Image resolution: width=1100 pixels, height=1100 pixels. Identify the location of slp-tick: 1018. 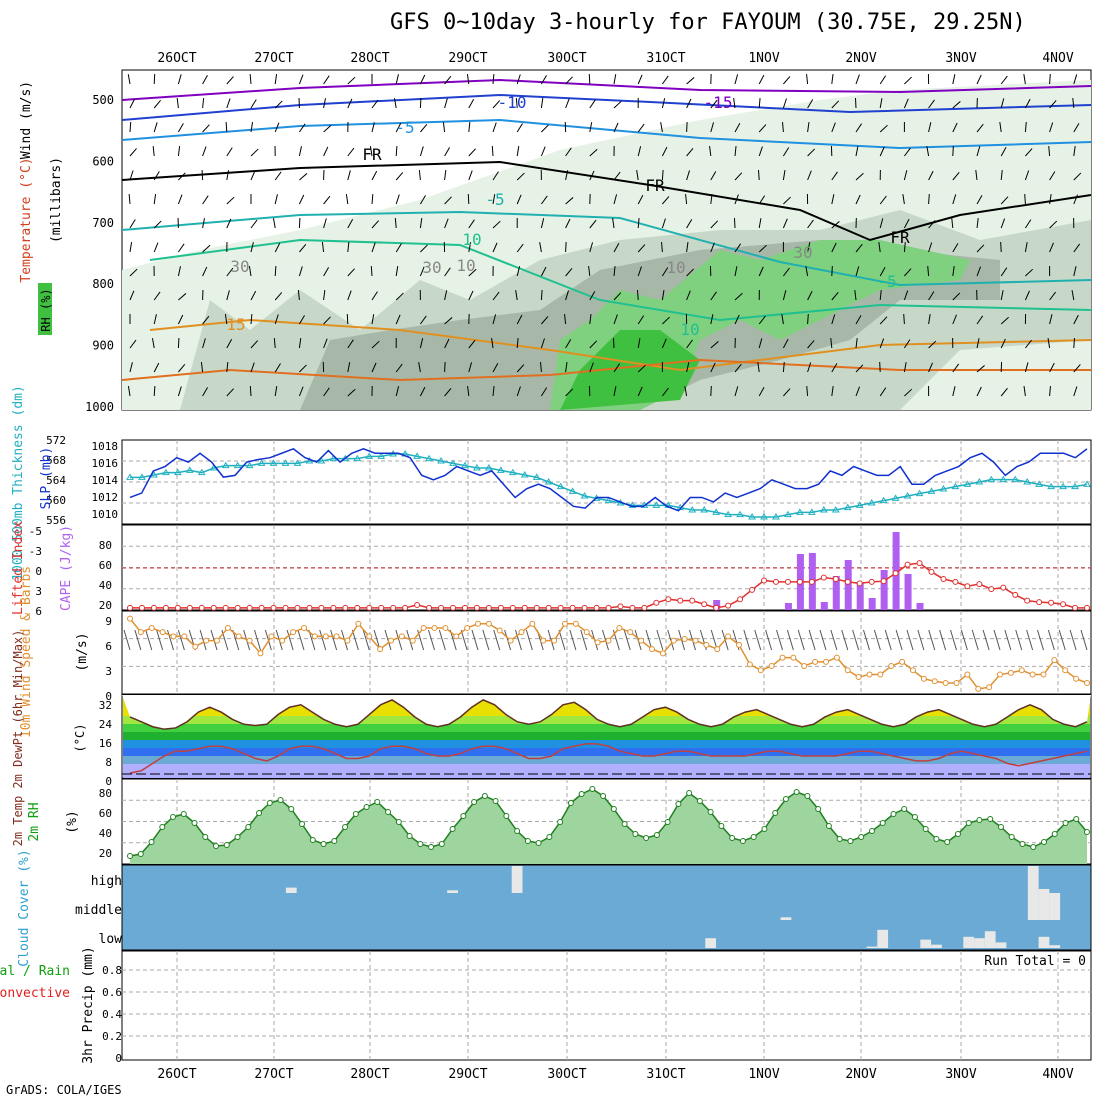
(105, 446).